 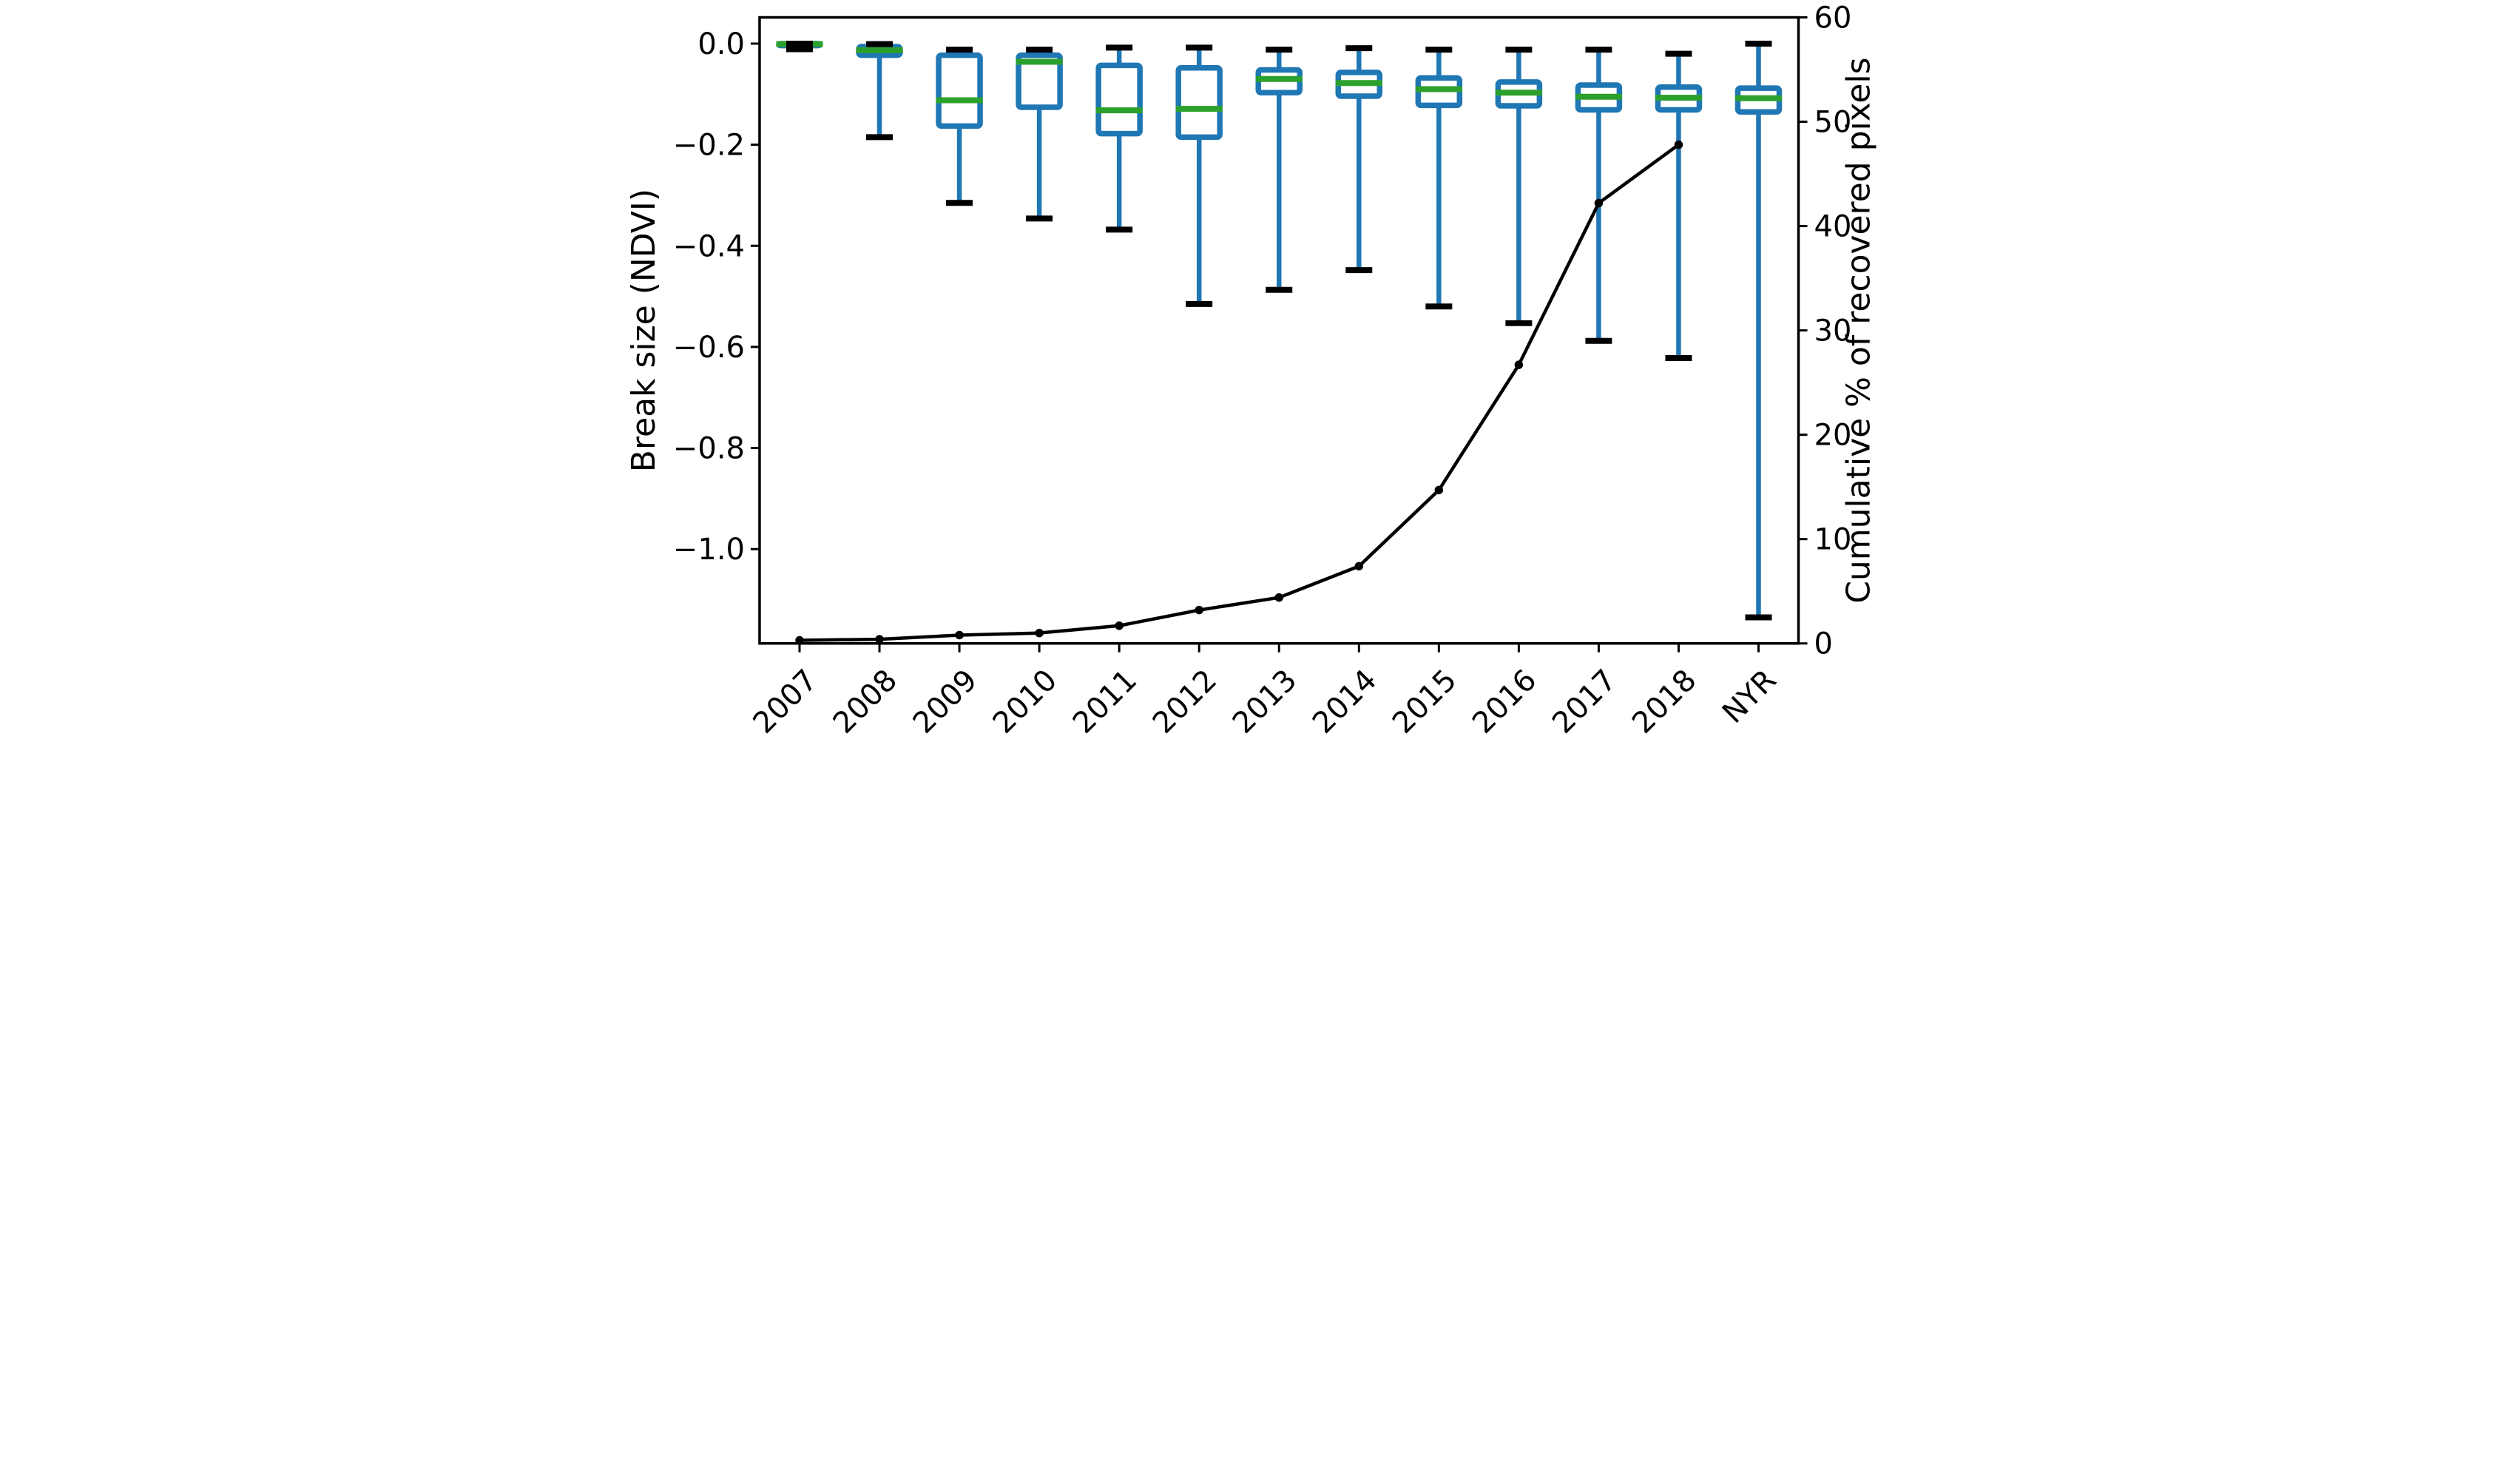 I want to click on cumulative-marker-2018, so click(x=1678, y=144).